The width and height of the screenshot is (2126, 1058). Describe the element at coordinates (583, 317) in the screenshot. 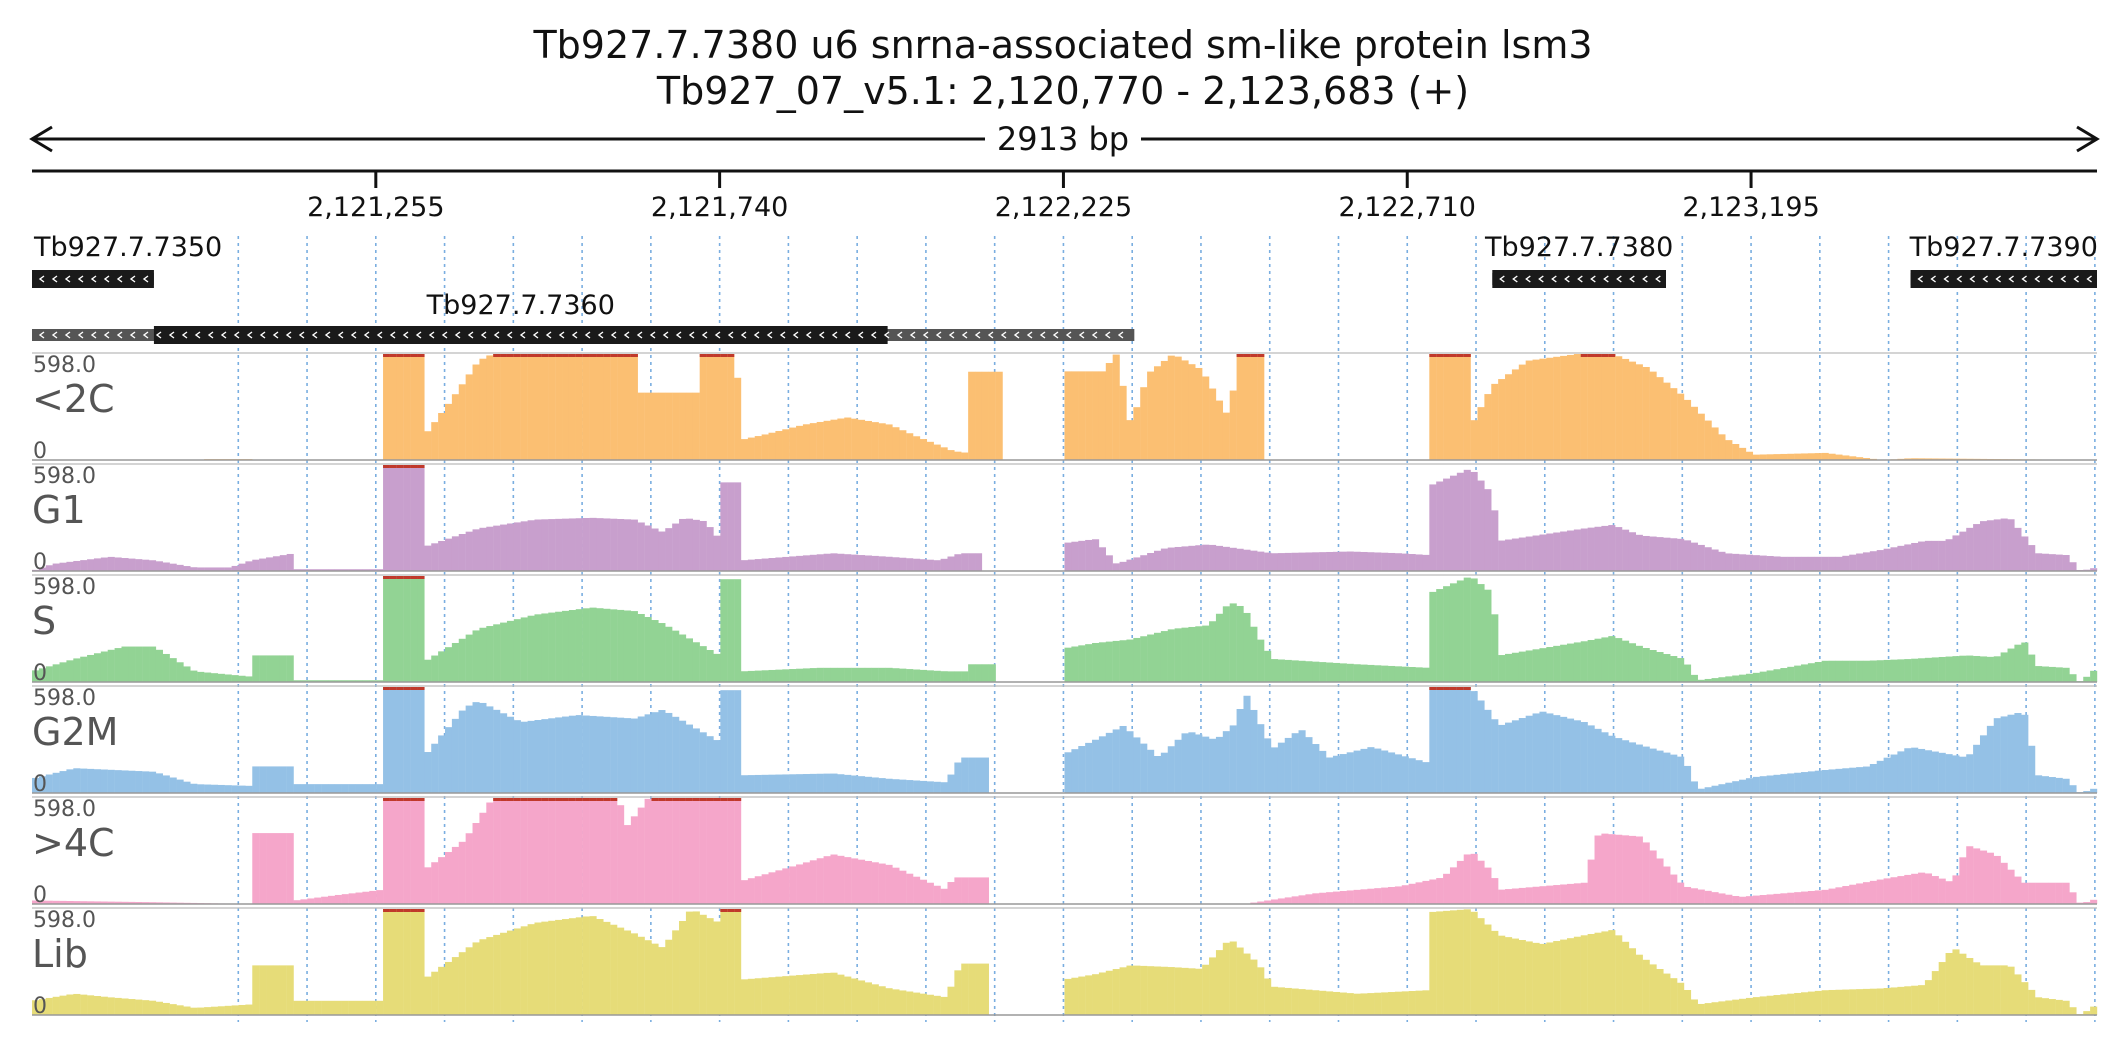

I see `gene-Tb927-7-7360: Tb927.7.7360` at that location.